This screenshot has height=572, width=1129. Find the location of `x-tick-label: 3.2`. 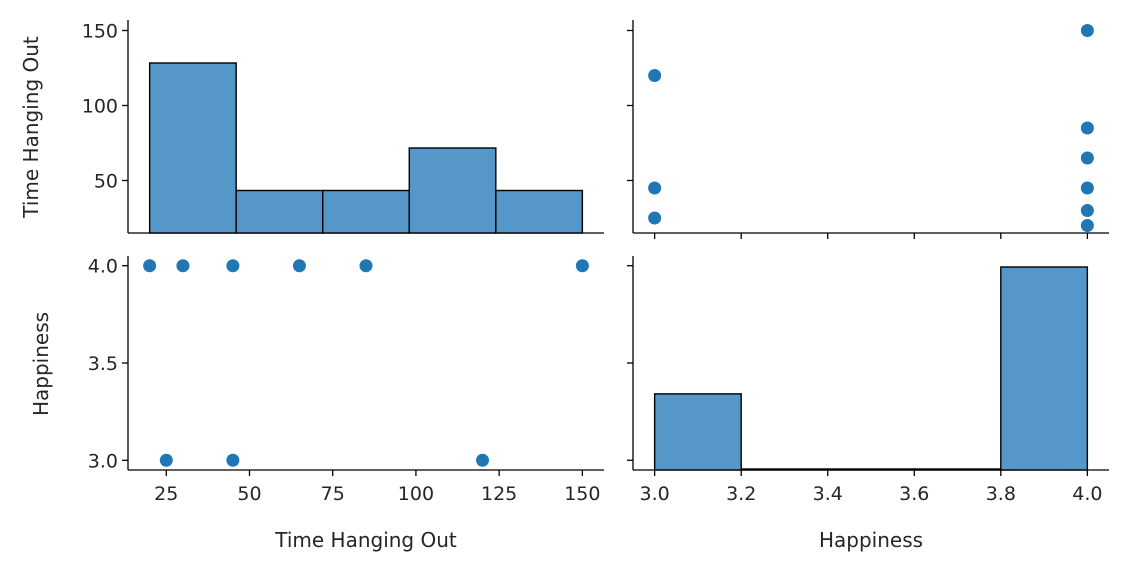

x-tick-label: 3.2 is located at coordinates (741, 494).